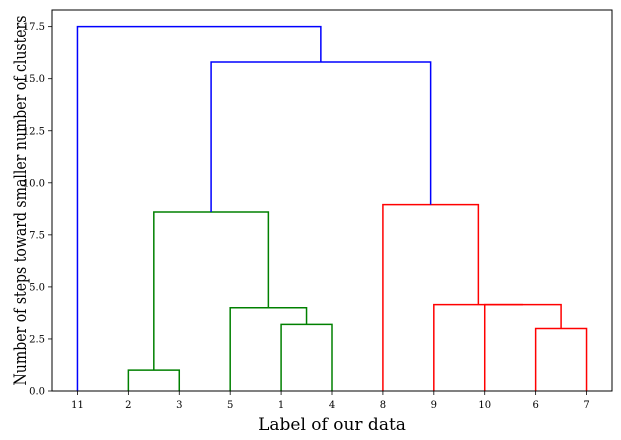  I want to click on leaf-label-11: 11, so click(77, 405).